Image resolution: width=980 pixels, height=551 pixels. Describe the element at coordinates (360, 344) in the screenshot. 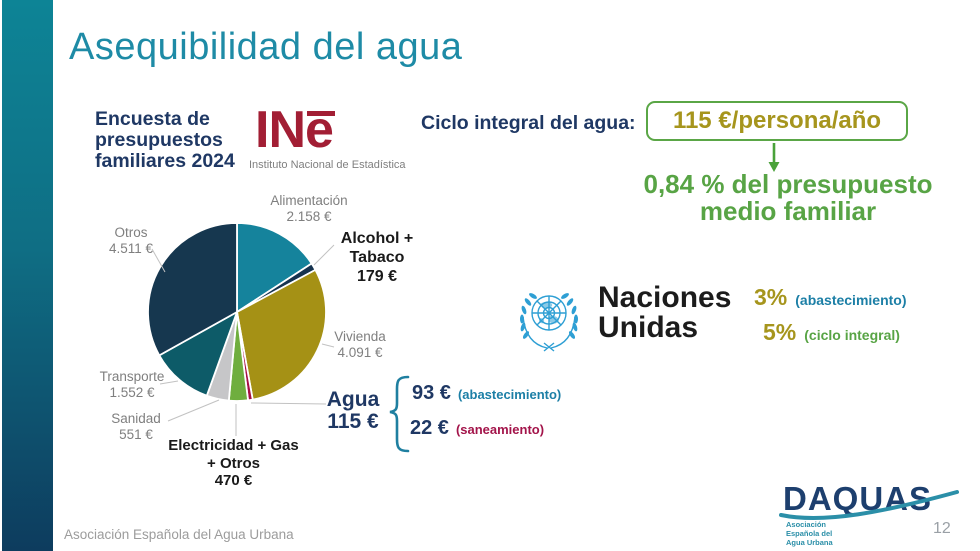

I see `pie-label-vivienda: Vivienda 4.091 €` at that location.